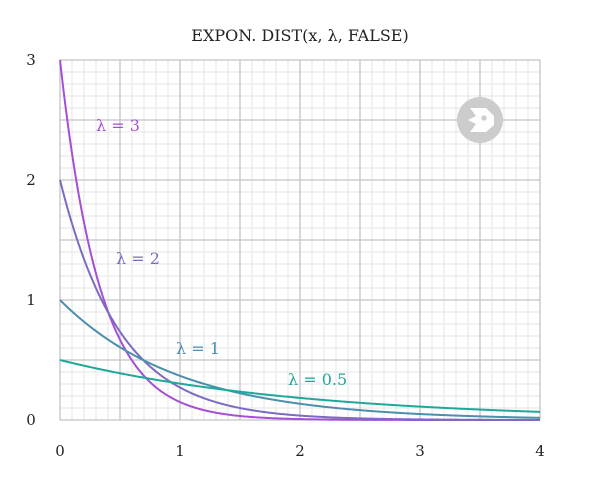  I want to click on x-axis-ticks: 0 1 2 3 4, so click(300, 451).